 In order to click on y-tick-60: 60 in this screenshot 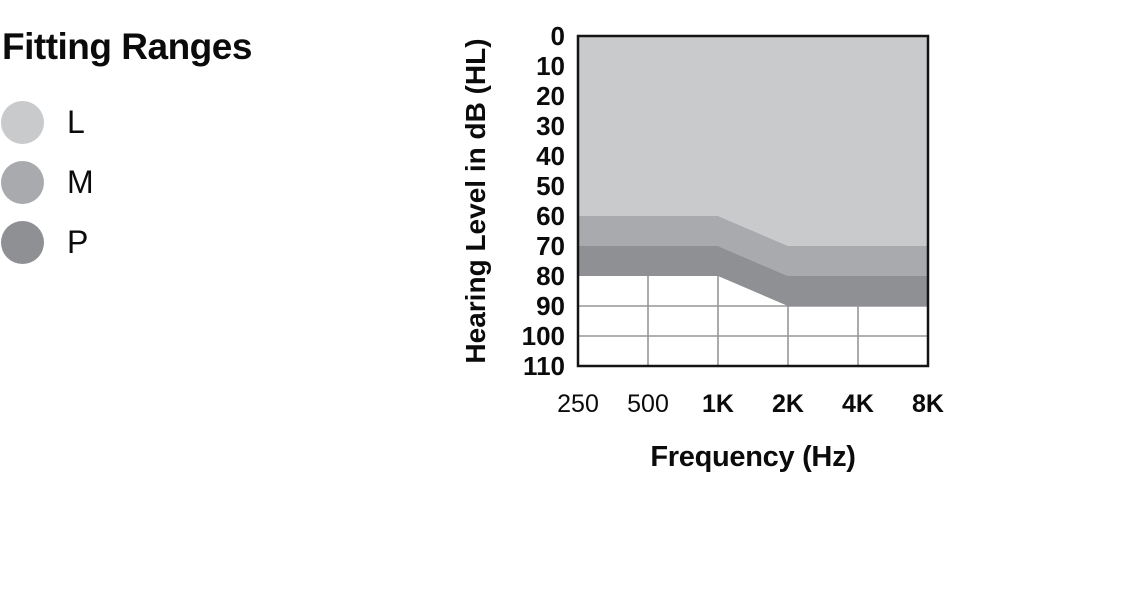, I will do `click(550, 216)`.